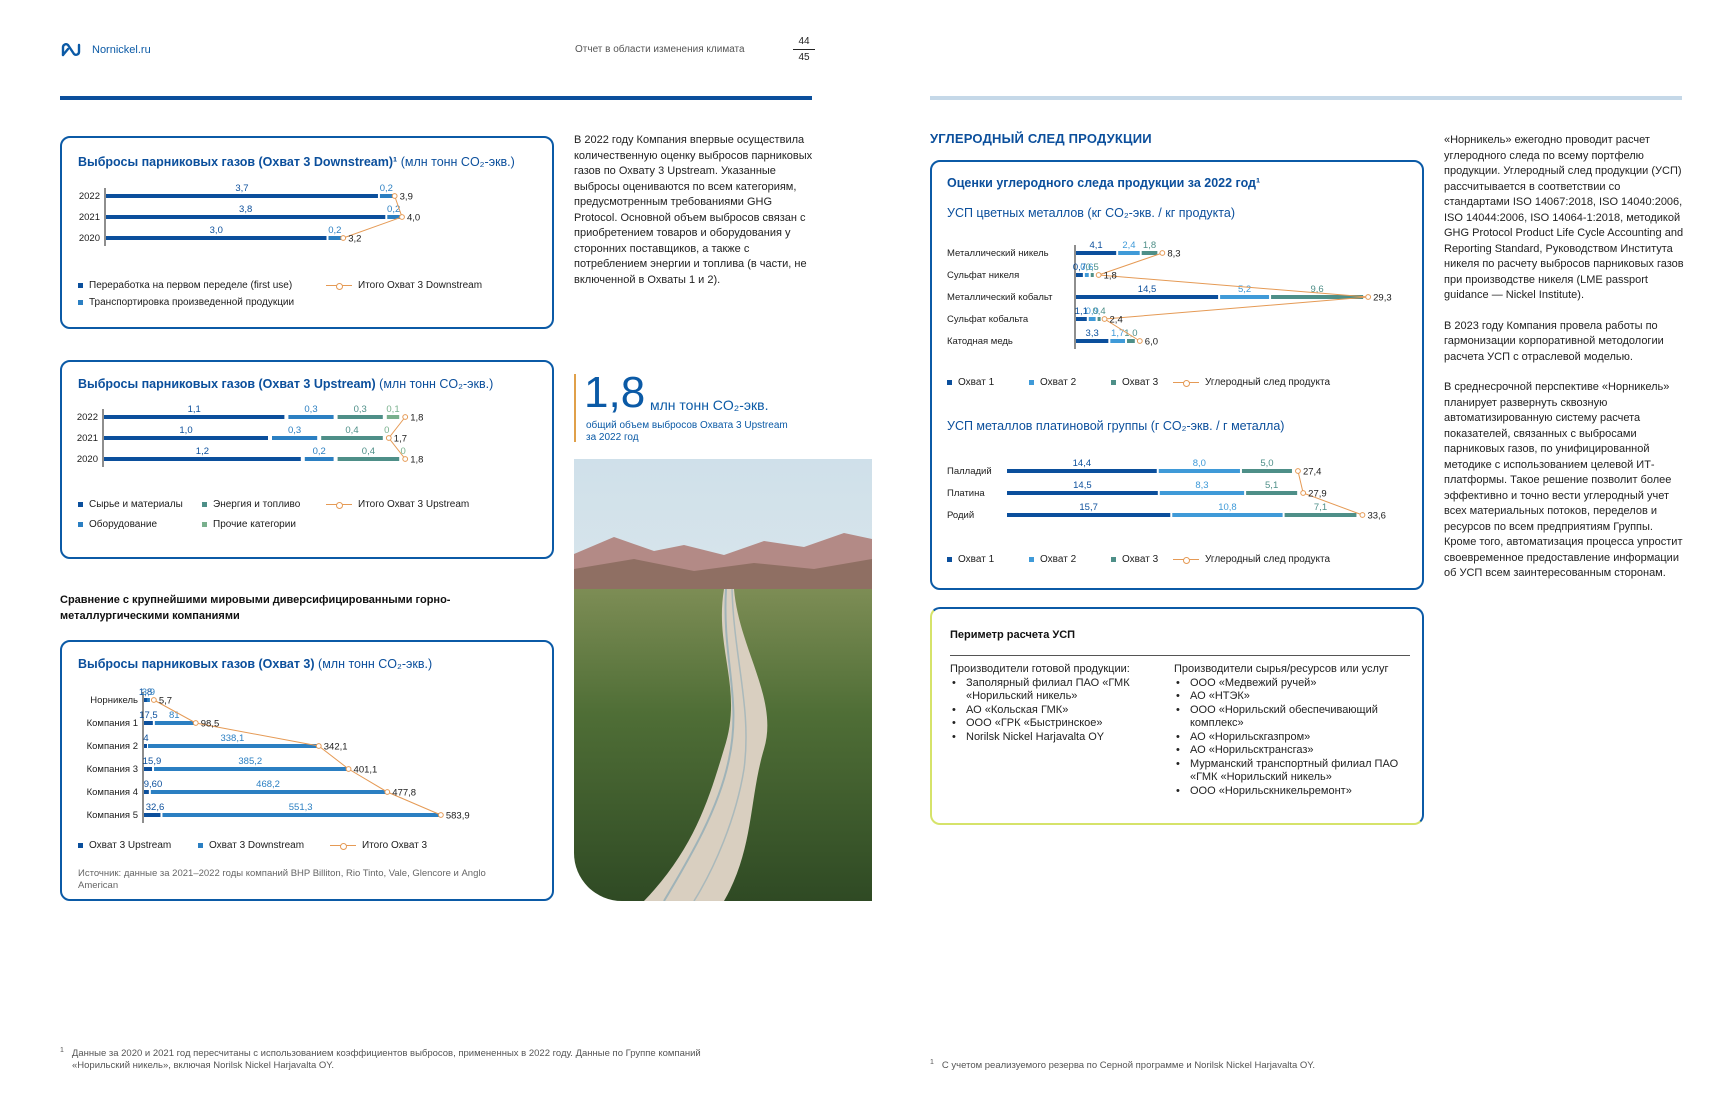 The image size is (1733, 1103). I want to click on perimeter-col1-item-2: ООО «ГРК «Быстринское», so click(1055, 724).